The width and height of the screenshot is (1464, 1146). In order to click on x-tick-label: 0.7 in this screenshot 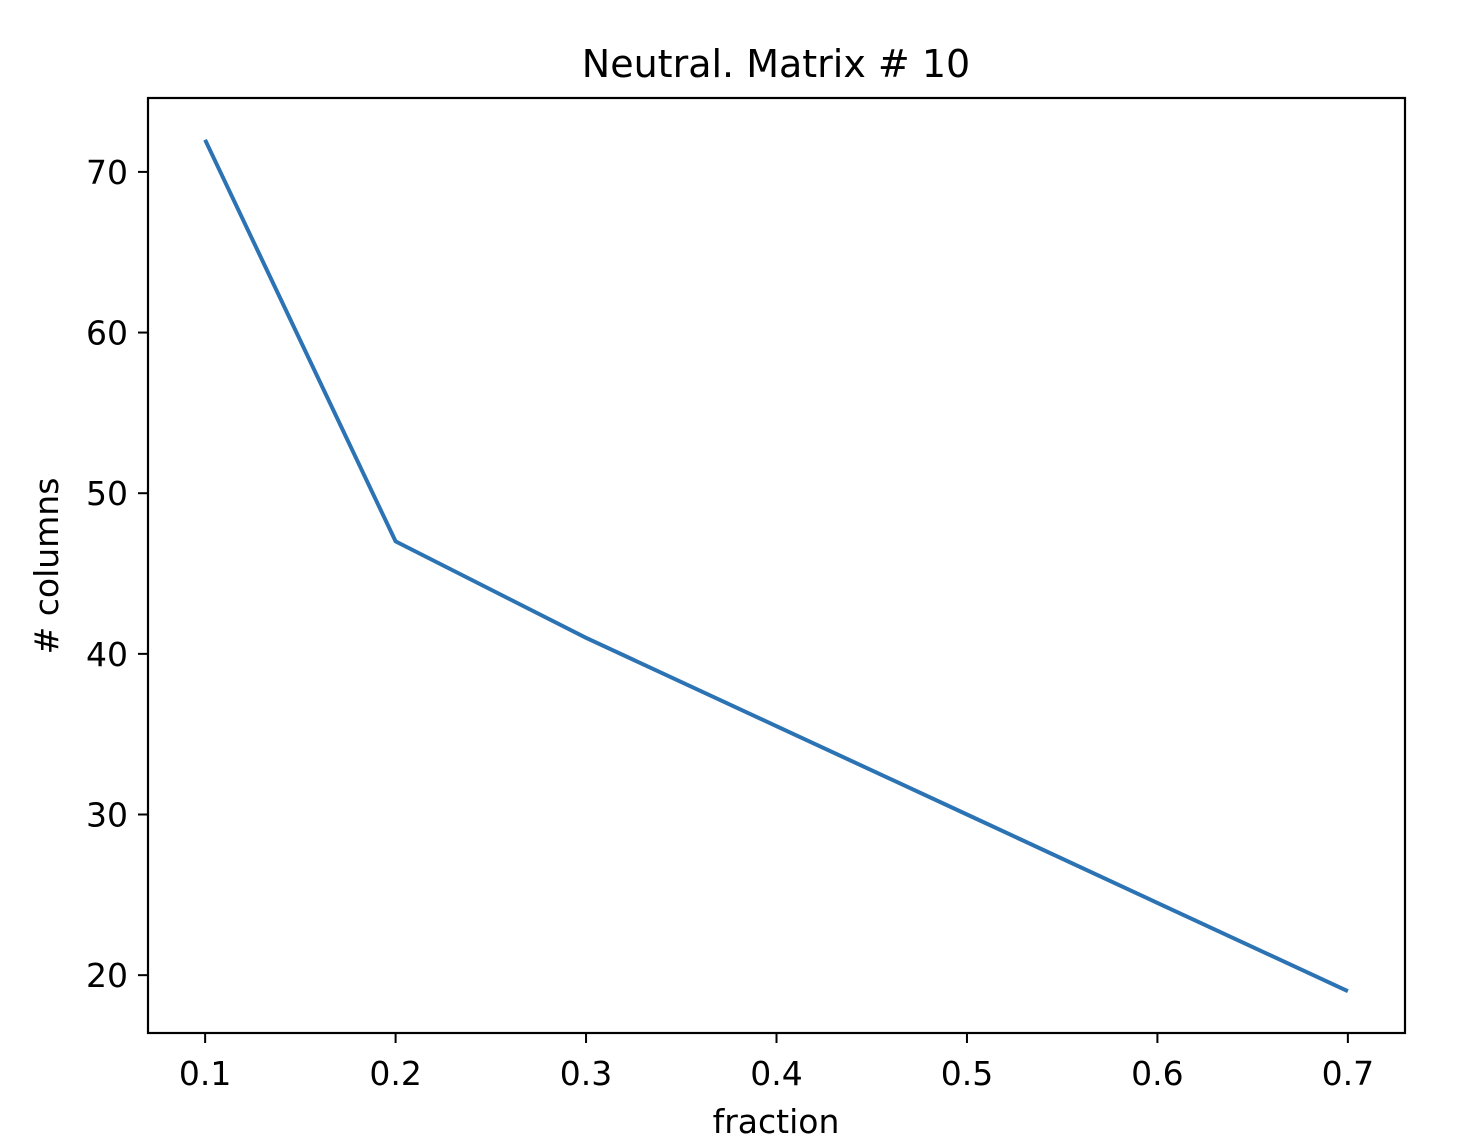, I will do `click(1348, 1073)`.